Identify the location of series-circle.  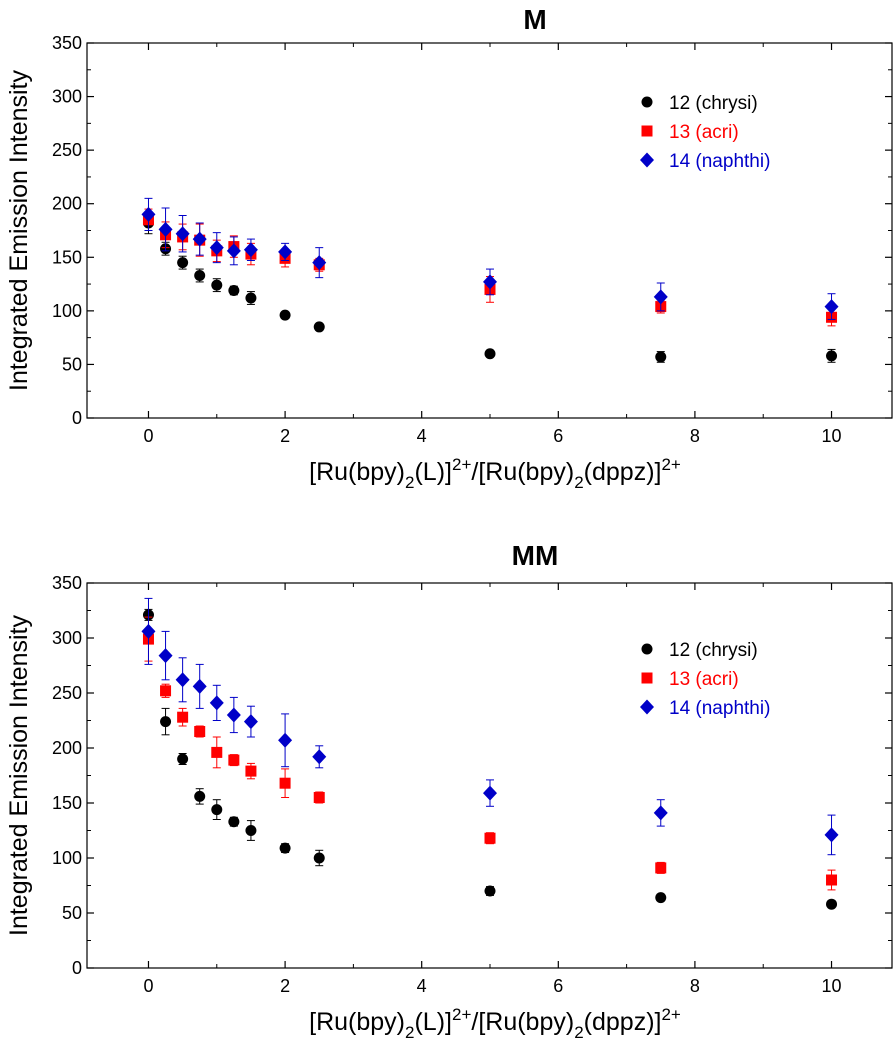
(490, 287).